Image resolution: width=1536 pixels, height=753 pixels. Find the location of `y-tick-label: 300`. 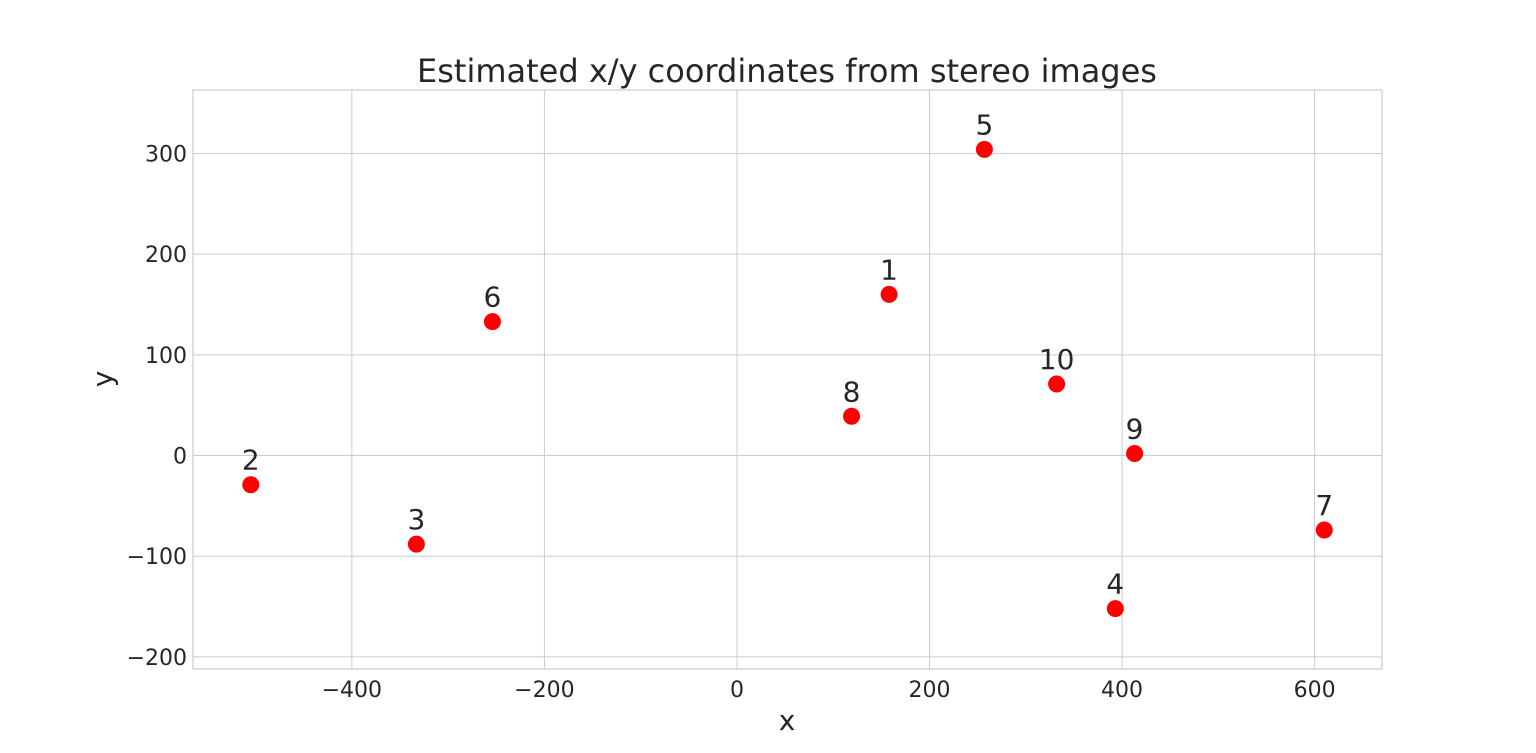

y-tick-label: 300 is located at coordinates (166, 154).